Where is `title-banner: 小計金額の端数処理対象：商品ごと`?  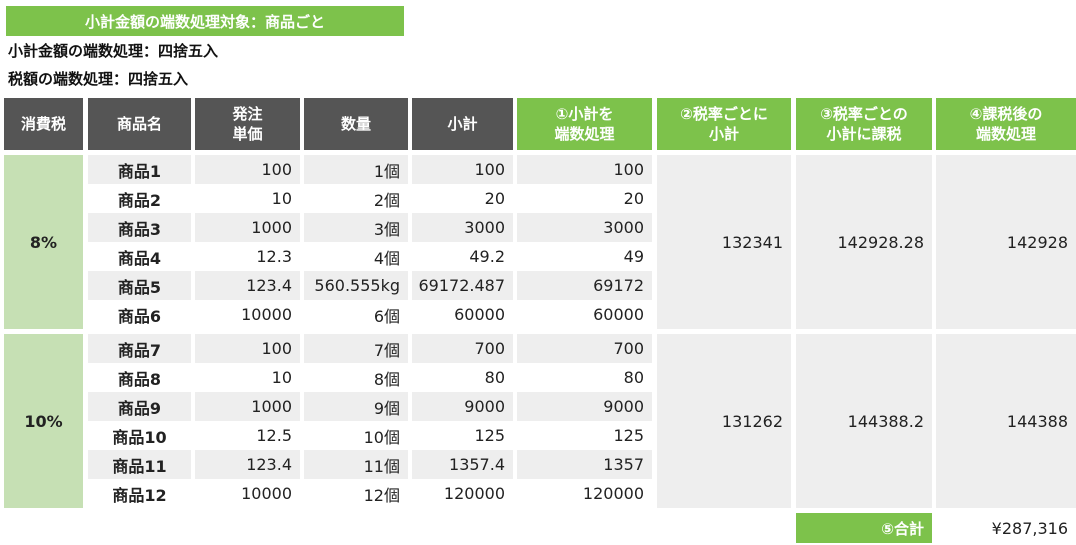 title-banner: 小計金額の端数処理対象：商品ごと is located at coordinates (205, 21).